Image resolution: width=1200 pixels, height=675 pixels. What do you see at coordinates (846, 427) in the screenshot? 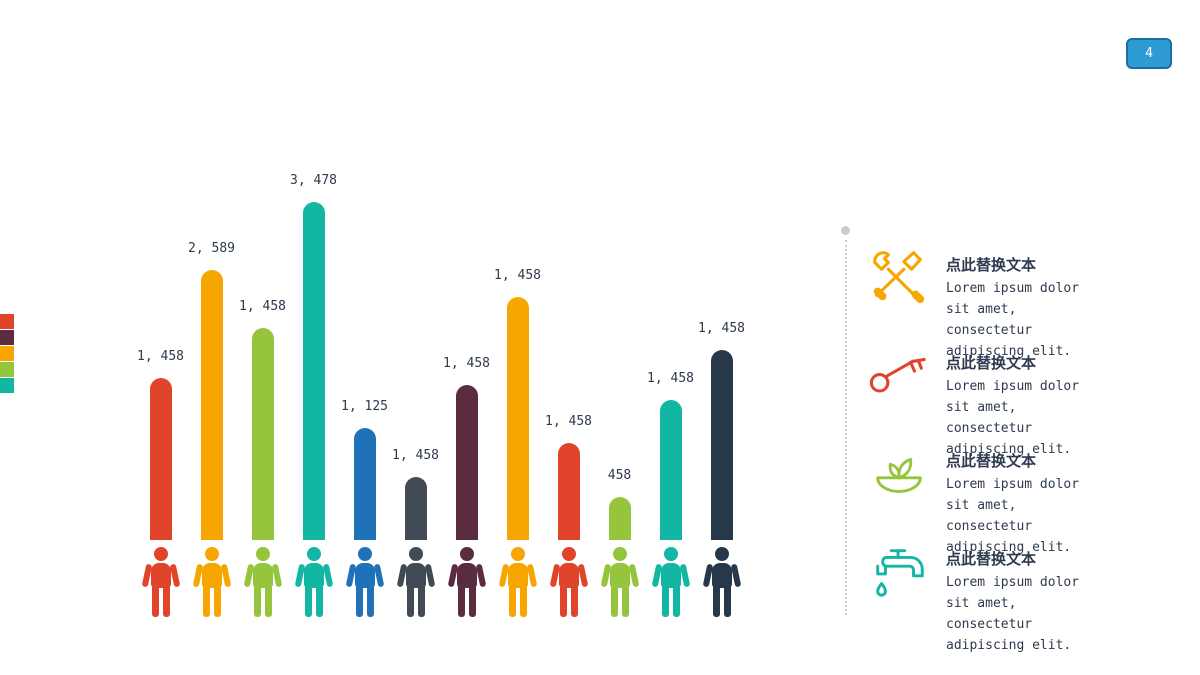
I see `divider-line` at bounding box center [846, 427].